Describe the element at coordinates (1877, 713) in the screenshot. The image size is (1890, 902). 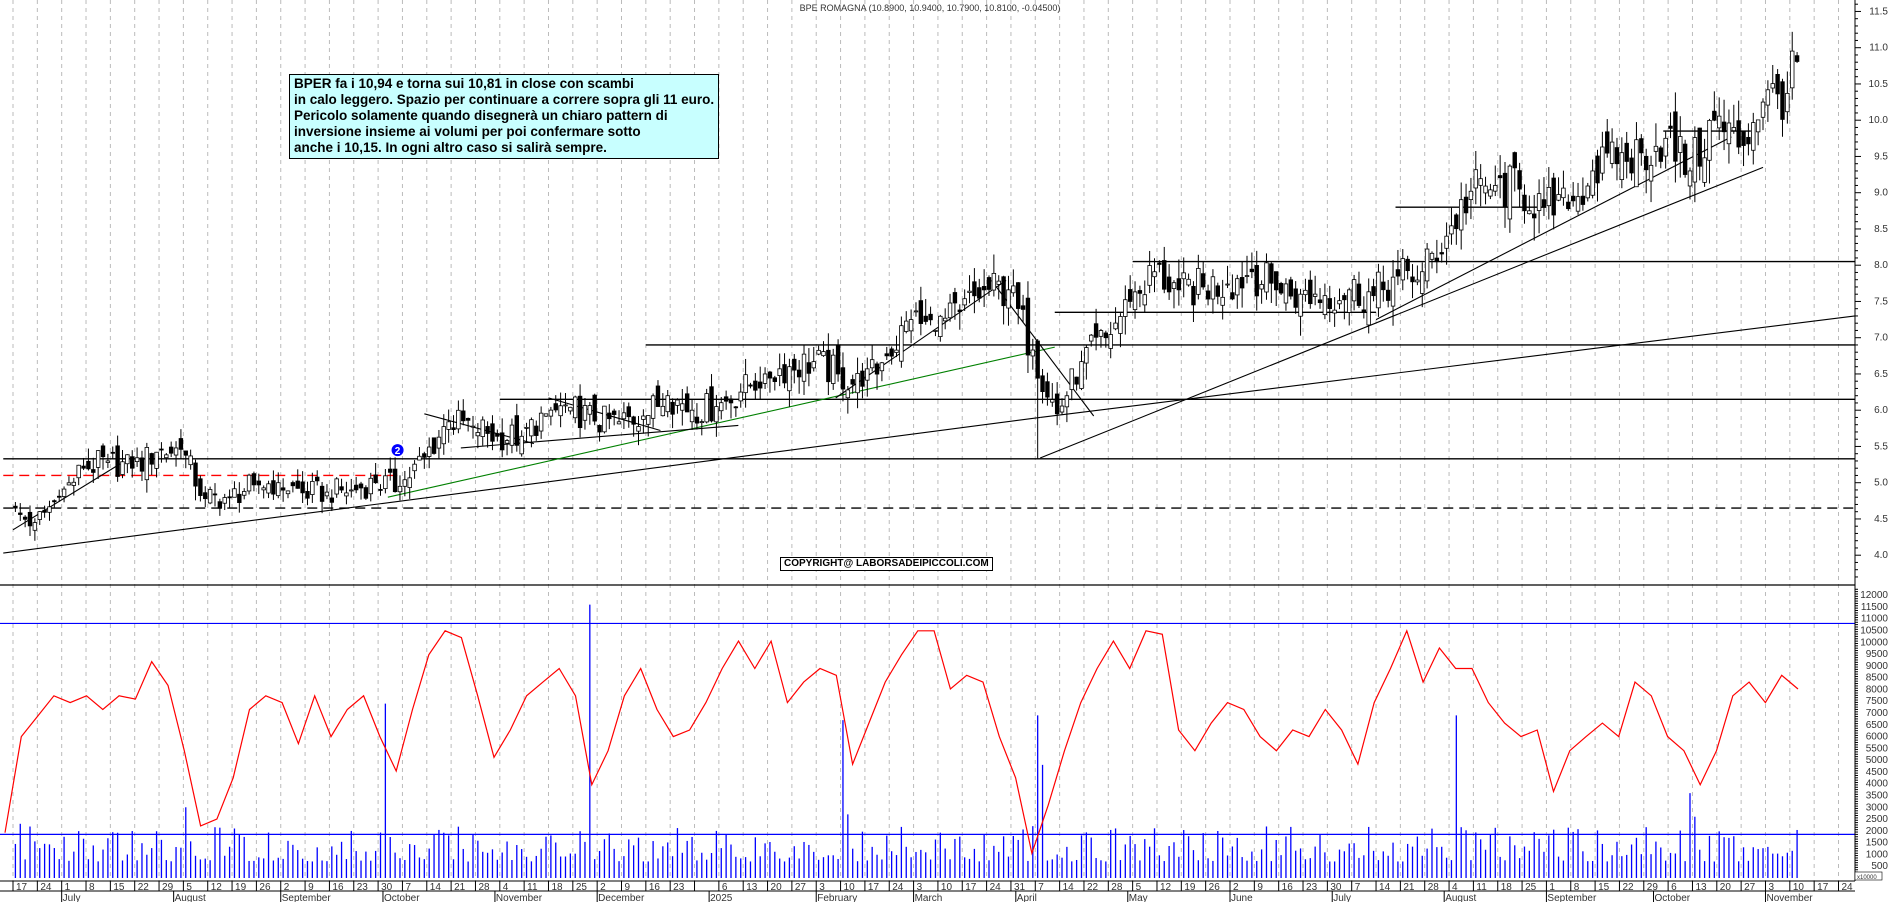
I see `vol-tick-label: 7000` at that location.